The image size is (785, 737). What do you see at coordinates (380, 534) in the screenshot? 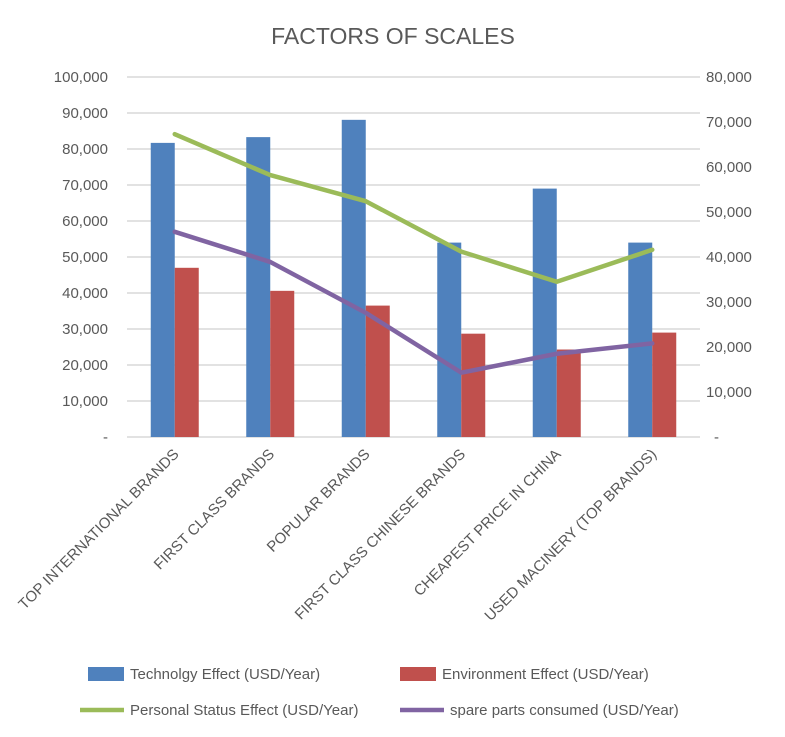
I see `category-label: FIRST CLASS CHINESE BRANDS` at bounding box center [380, 534].